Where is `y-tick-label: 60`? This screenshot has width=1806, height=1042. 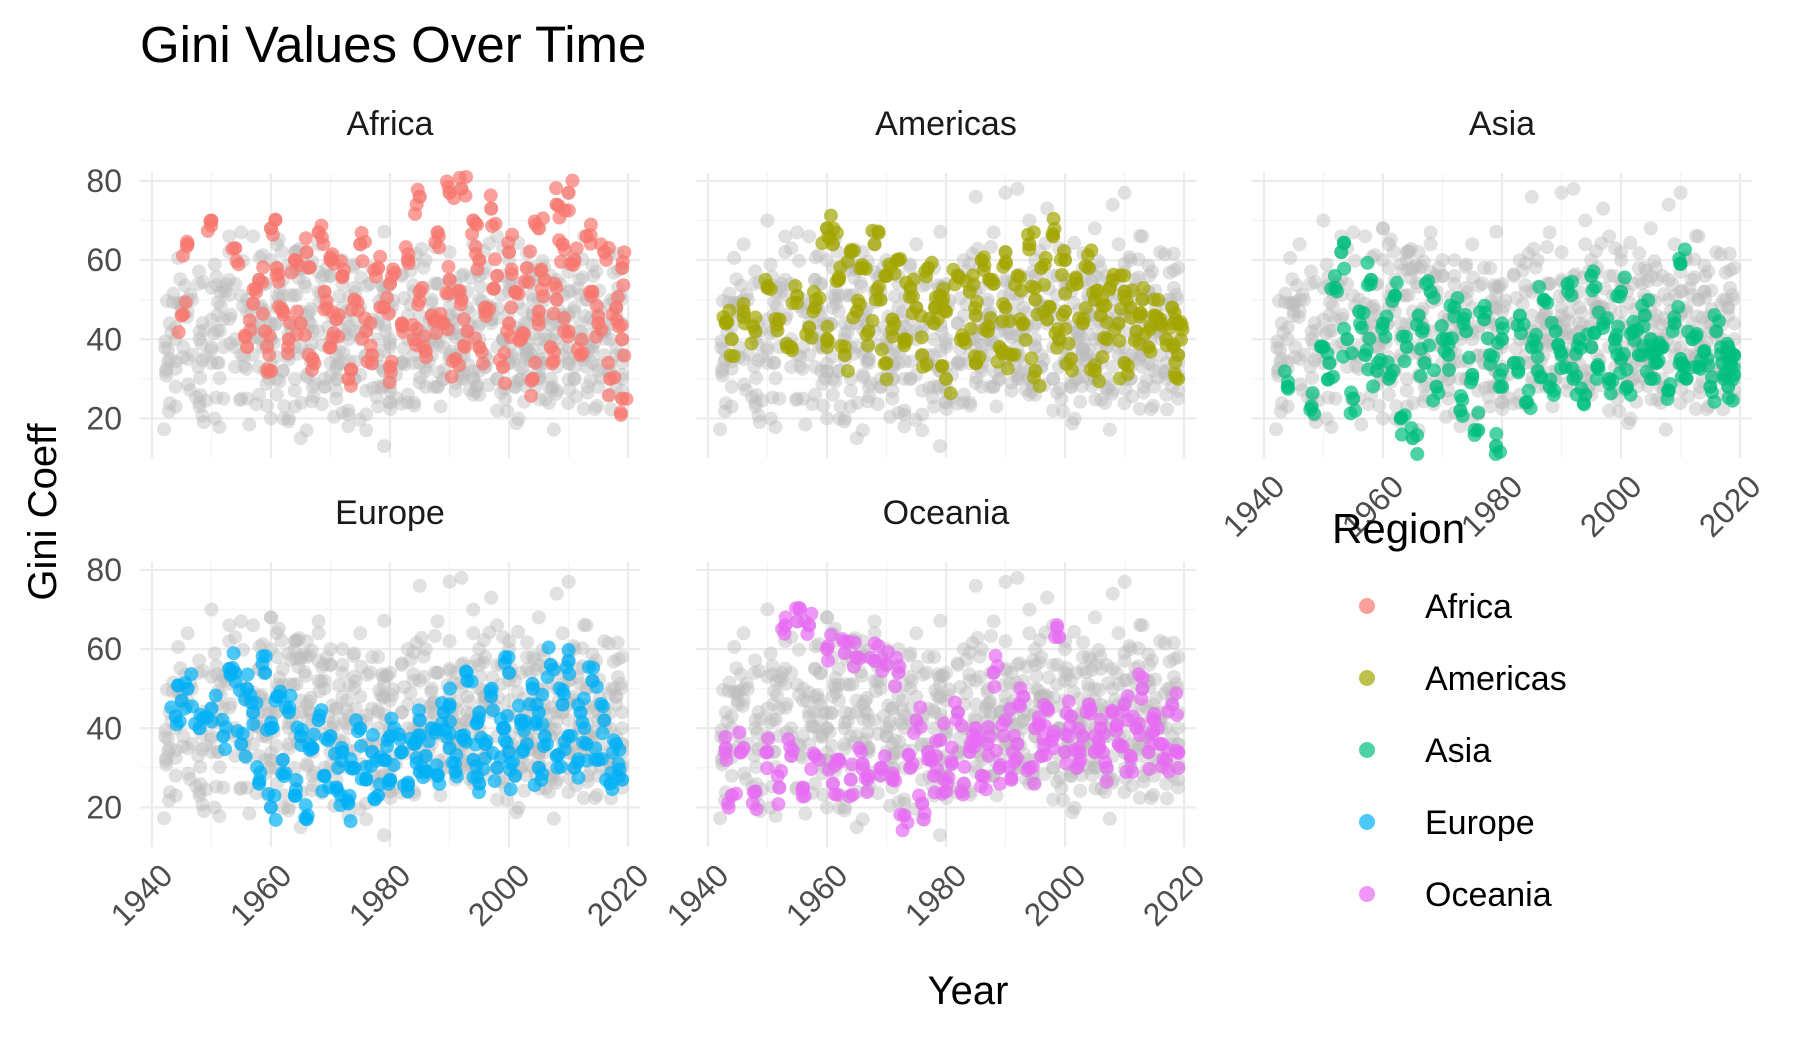 y-tick-label: 60 is located at coordinates (104, 649).